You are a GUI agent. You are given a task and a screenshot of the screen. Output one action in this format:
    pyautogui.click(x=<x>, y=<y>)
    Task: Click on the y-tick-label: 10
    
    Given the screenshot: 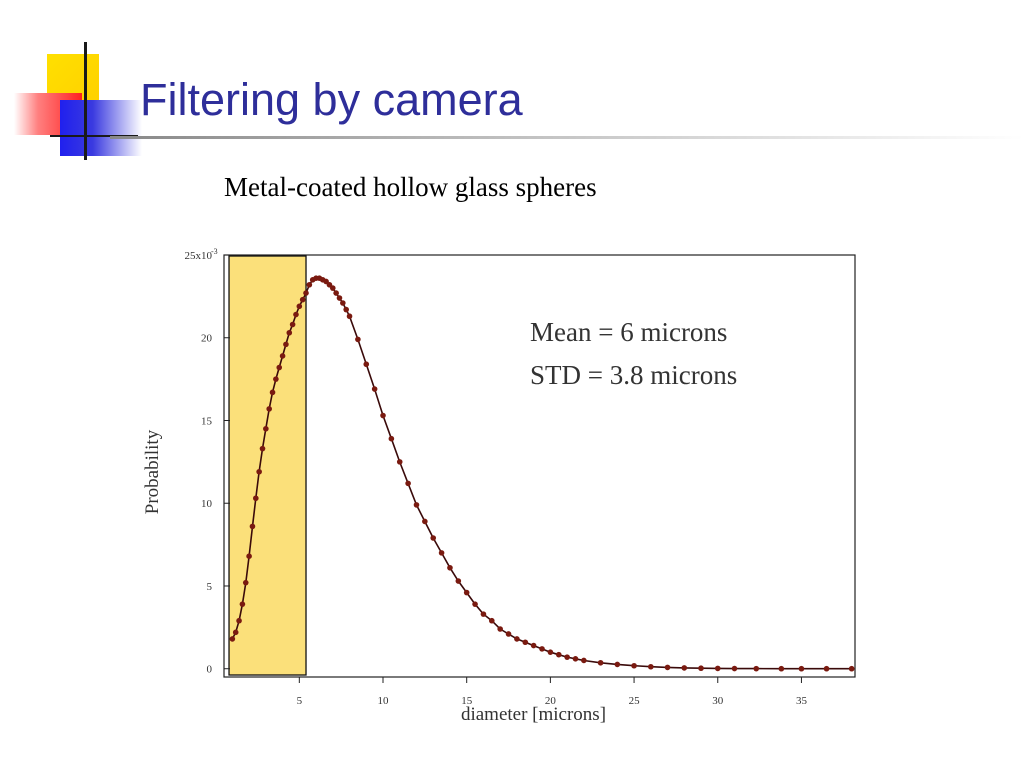 What is the action you would take?
    pyautogui.click(x=207, y=504)
    